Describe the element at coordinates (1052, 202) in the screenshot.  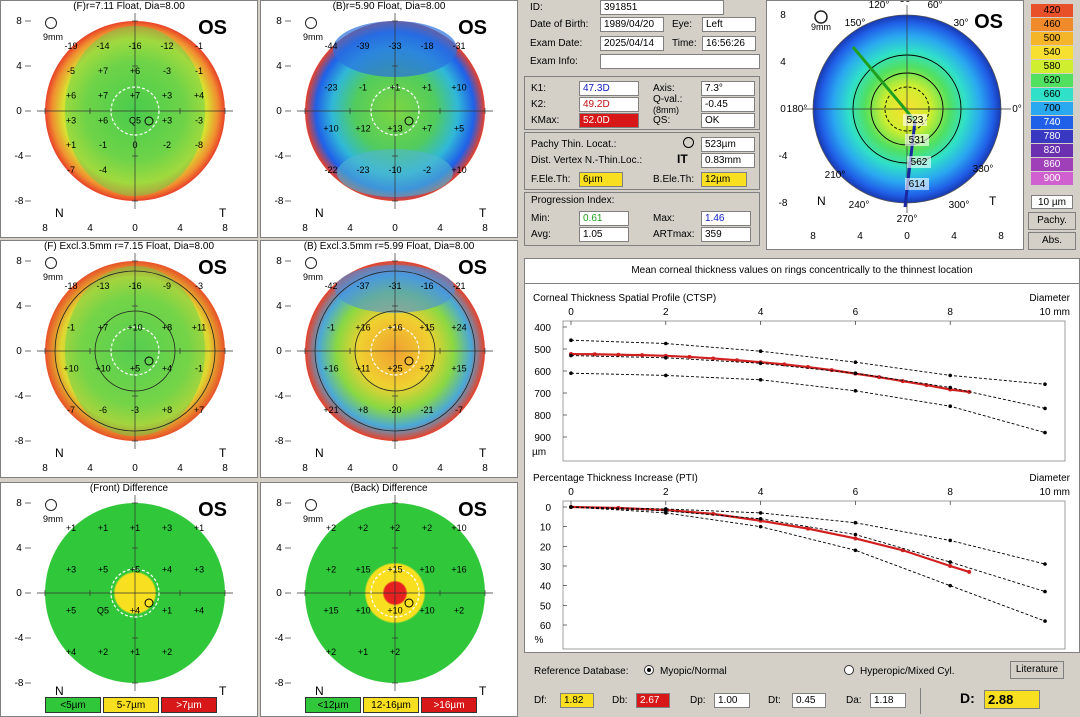
I see `scale-step-field: 10 µm` at that location.